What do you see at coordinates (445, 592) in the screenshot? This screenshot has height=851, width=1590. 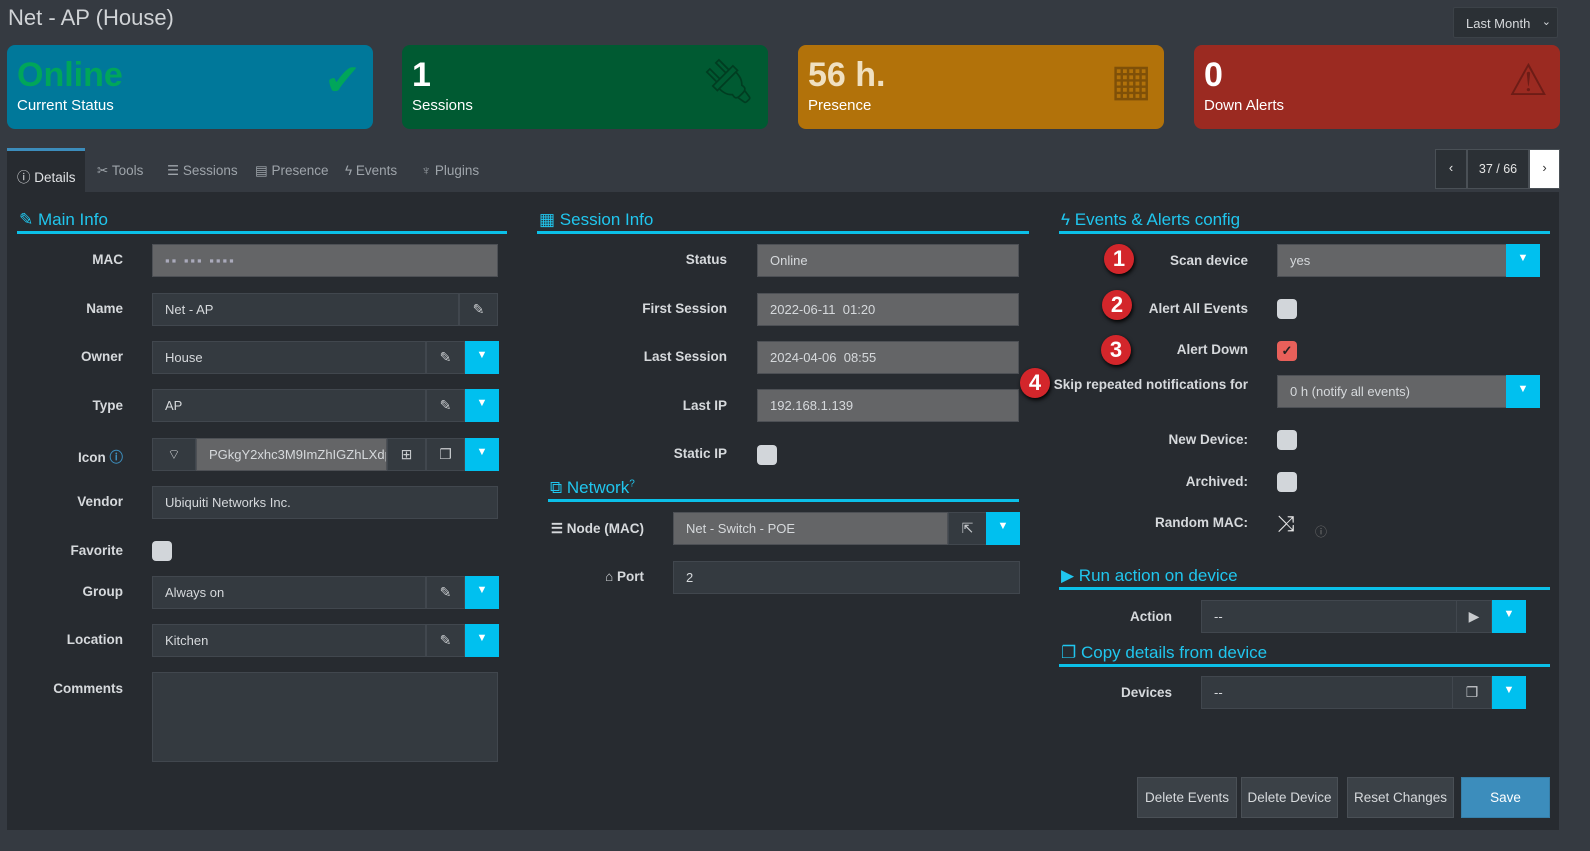 I see `edit-group-button: ✎` at bounding box center [445, 592].